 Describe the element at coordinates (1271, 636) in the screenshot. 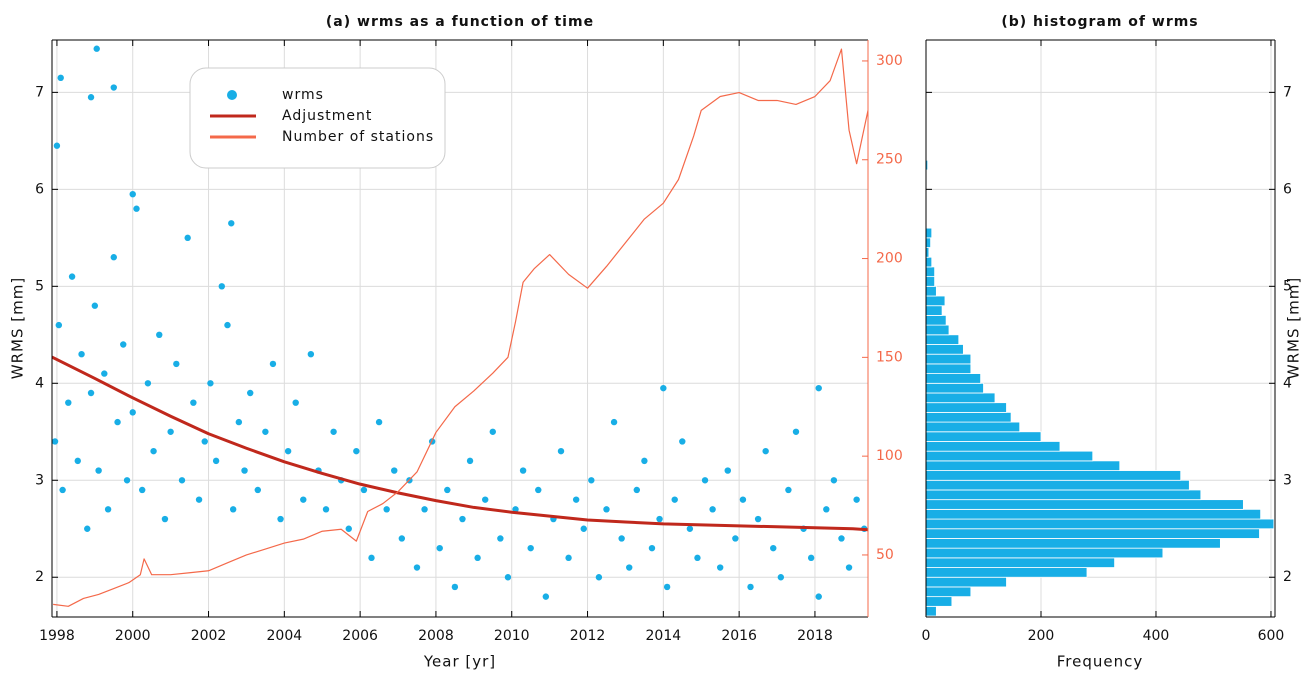

I see `x-tick-label: 600` at that location.